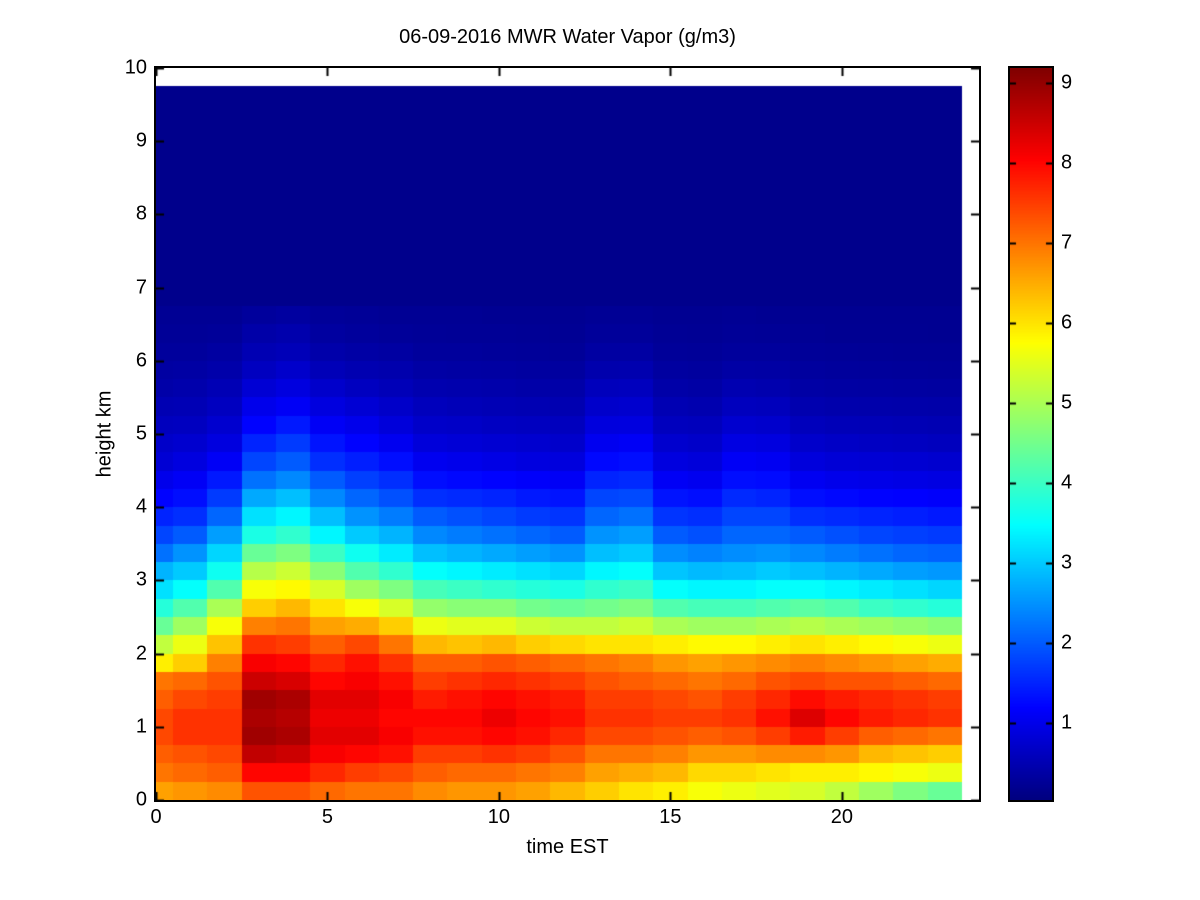 The height and width of the screenshot is (900, 1200). I want to click on colorbar-tick-label: 1, so click(1067, 722).